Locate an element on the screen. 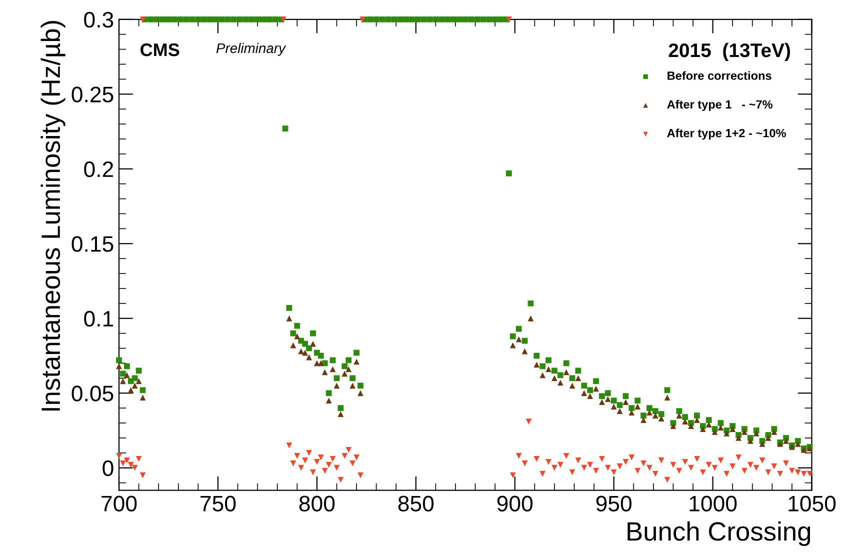 The height and width of the screenshot is (554, 850). legend-label: After type 1+2 - ~10% is located at coordinates (726, 134).